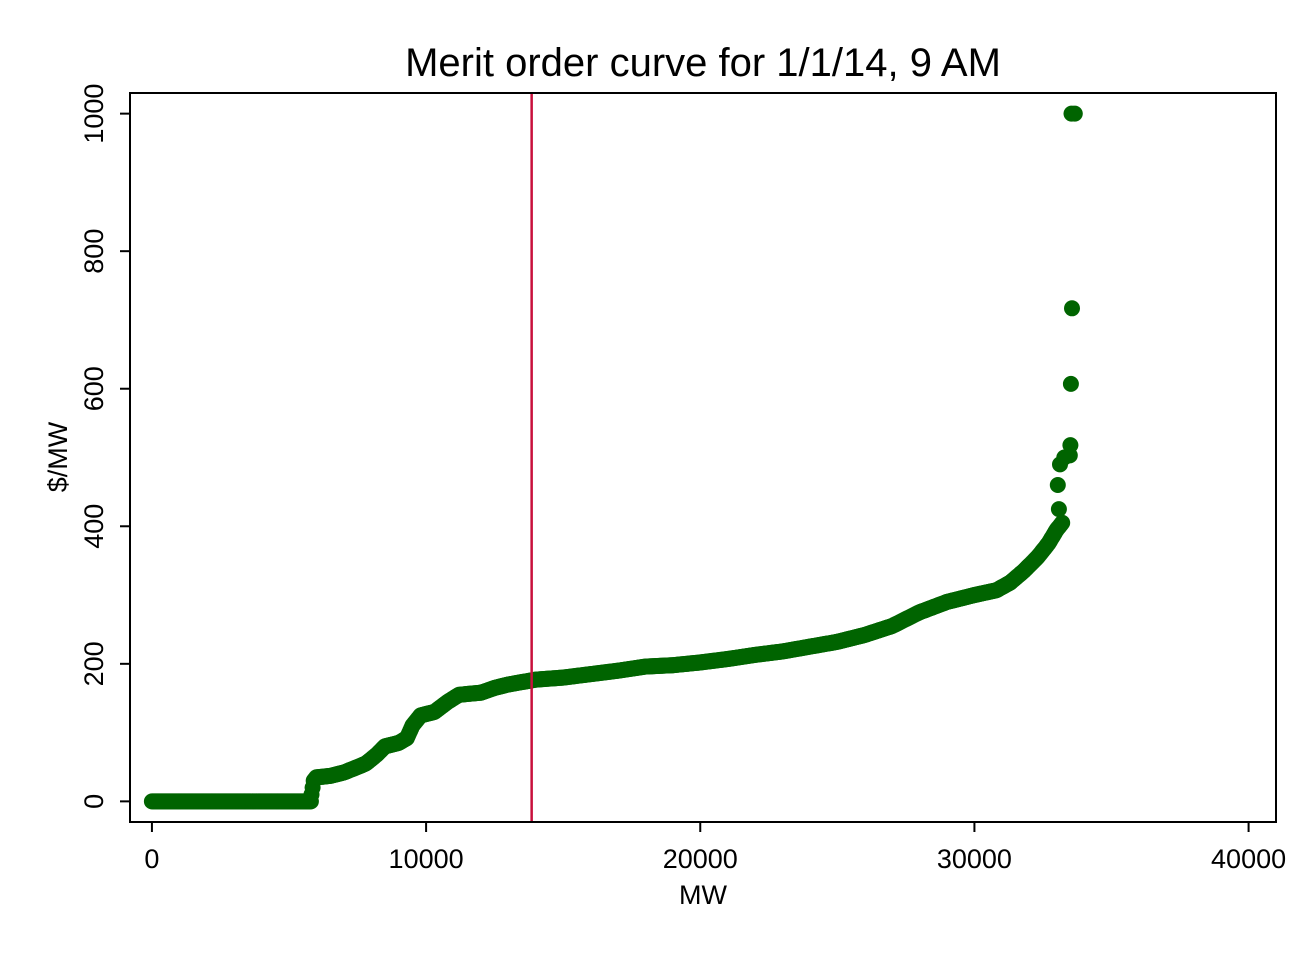 This screenshot has width=1312, height=954. I want to click on y-tick-label: 800, so click(94, 251).